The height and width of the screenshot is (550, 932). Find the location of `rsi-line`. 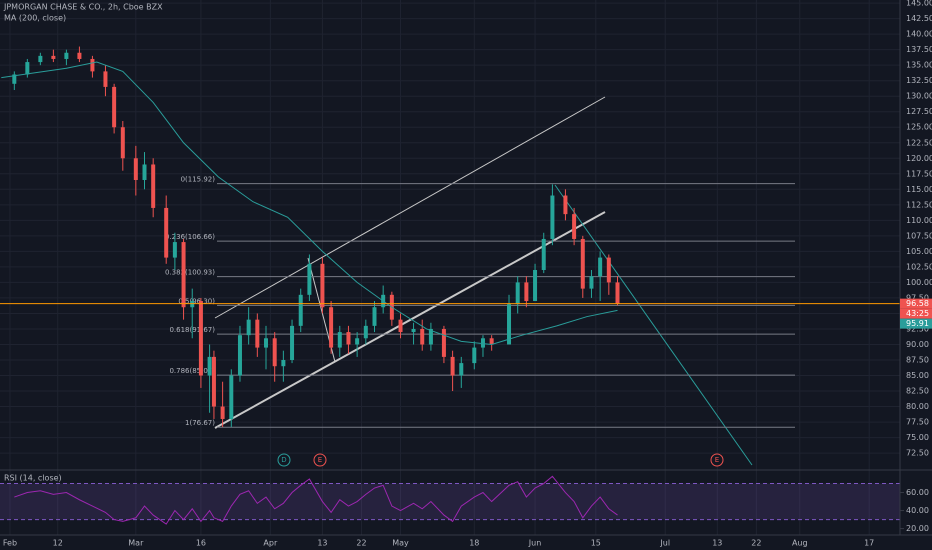

rsi-line is located at coordinates (316, 500).